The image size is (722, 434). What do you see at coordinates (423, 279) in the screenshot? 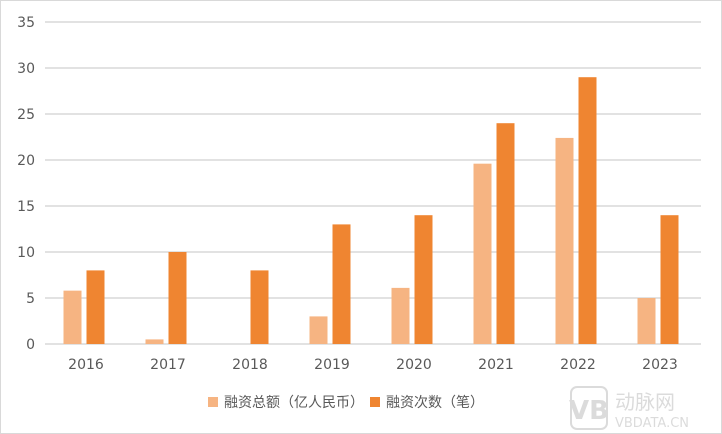
I see `bar-count-2020` at bounding box center [423, 279].